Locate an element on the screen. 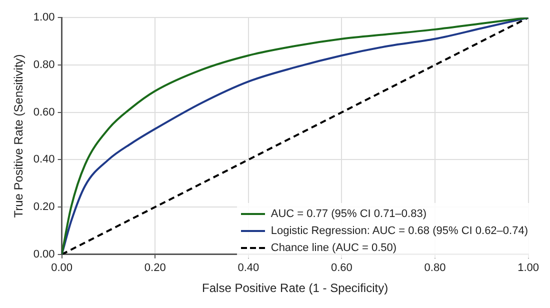 The width and height of the screenshot is (550, 308). x-tick-label: 0.80 is located at coordinates (435, 268).